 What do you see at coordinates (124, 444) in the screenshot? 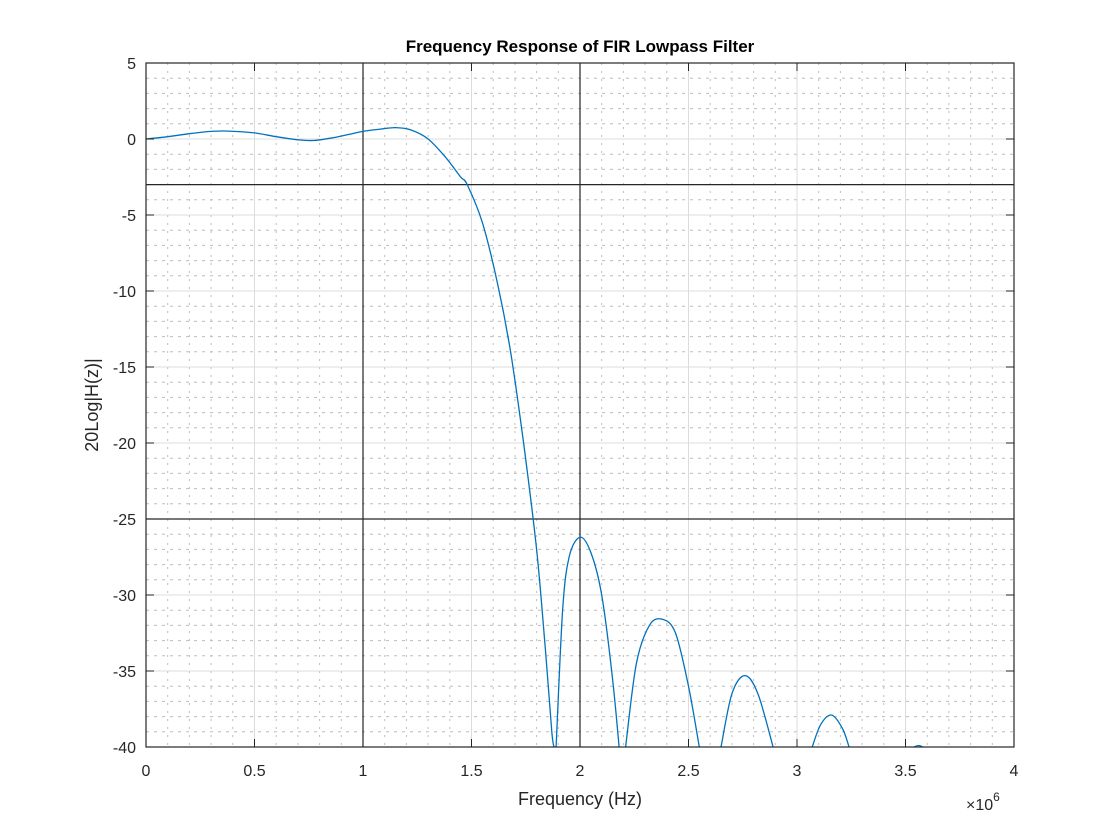
I see `y-tick-label: -20` at bounding box center [124, 444].